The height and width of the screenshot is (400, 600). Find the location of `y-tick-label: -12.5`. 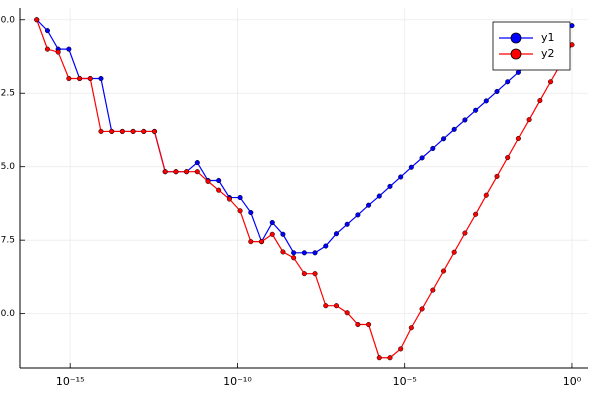

y-tick-label: -12.5 is located at coordinates (7, 94).